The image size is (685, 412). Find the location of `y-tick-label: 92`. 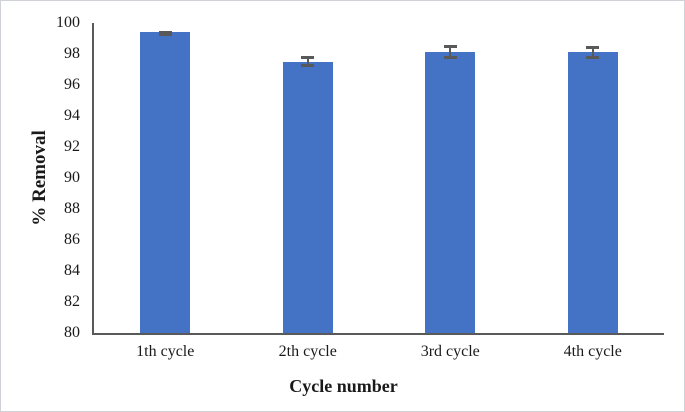

y-tick-label: 92 is located at coordinates (72, 146).